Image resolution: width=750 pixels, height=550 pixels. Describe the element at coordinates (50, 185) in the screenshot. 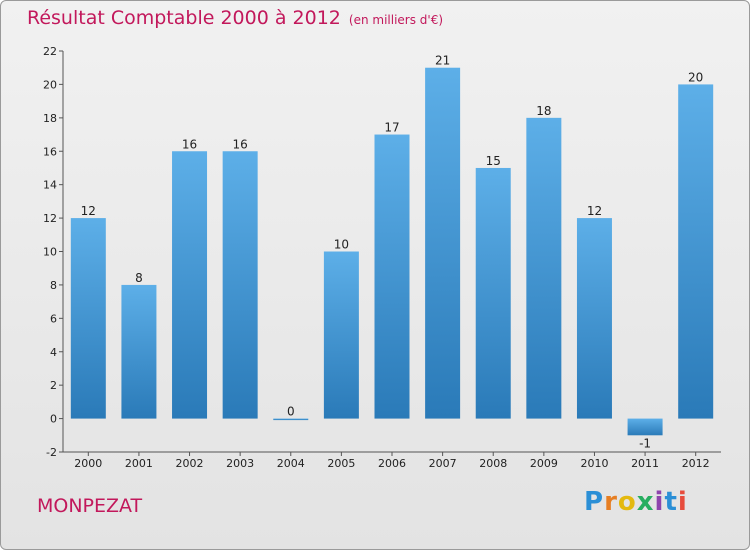

I see `y-tick-label: 14` at that location.